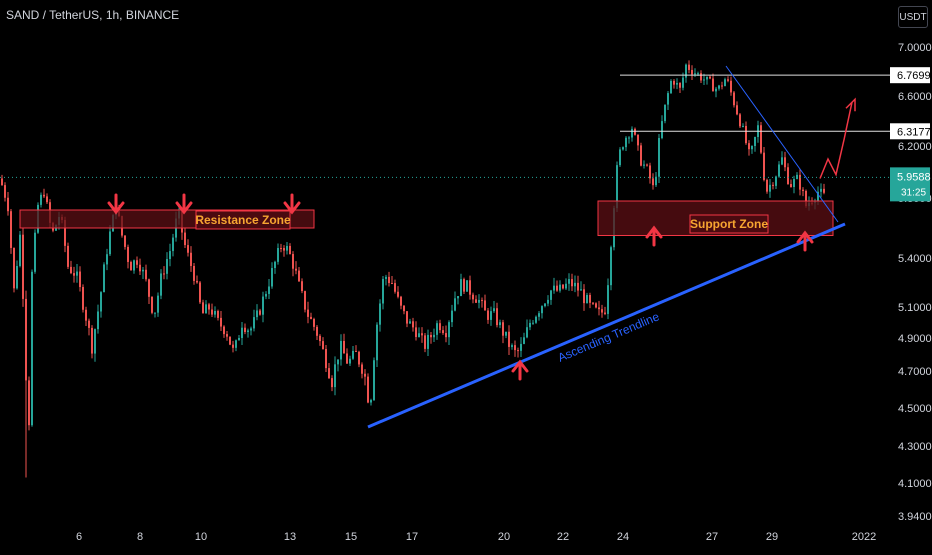 This screenshot has height=555, width=932. What do you see at coordinates (712, 537) in the screenshot?
I see `x-tick-label: 27` at bounding box center [712, 537].